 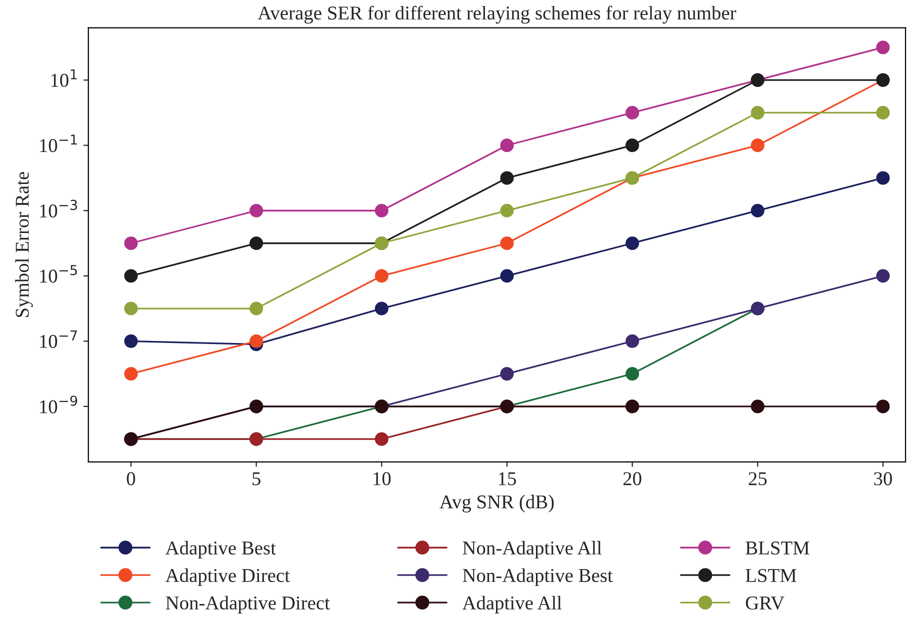 What do you see at coordinates (227, 577) in the screenshot?
I see `legend-label: Adaptive Direct` at bounding box center [227, 577].